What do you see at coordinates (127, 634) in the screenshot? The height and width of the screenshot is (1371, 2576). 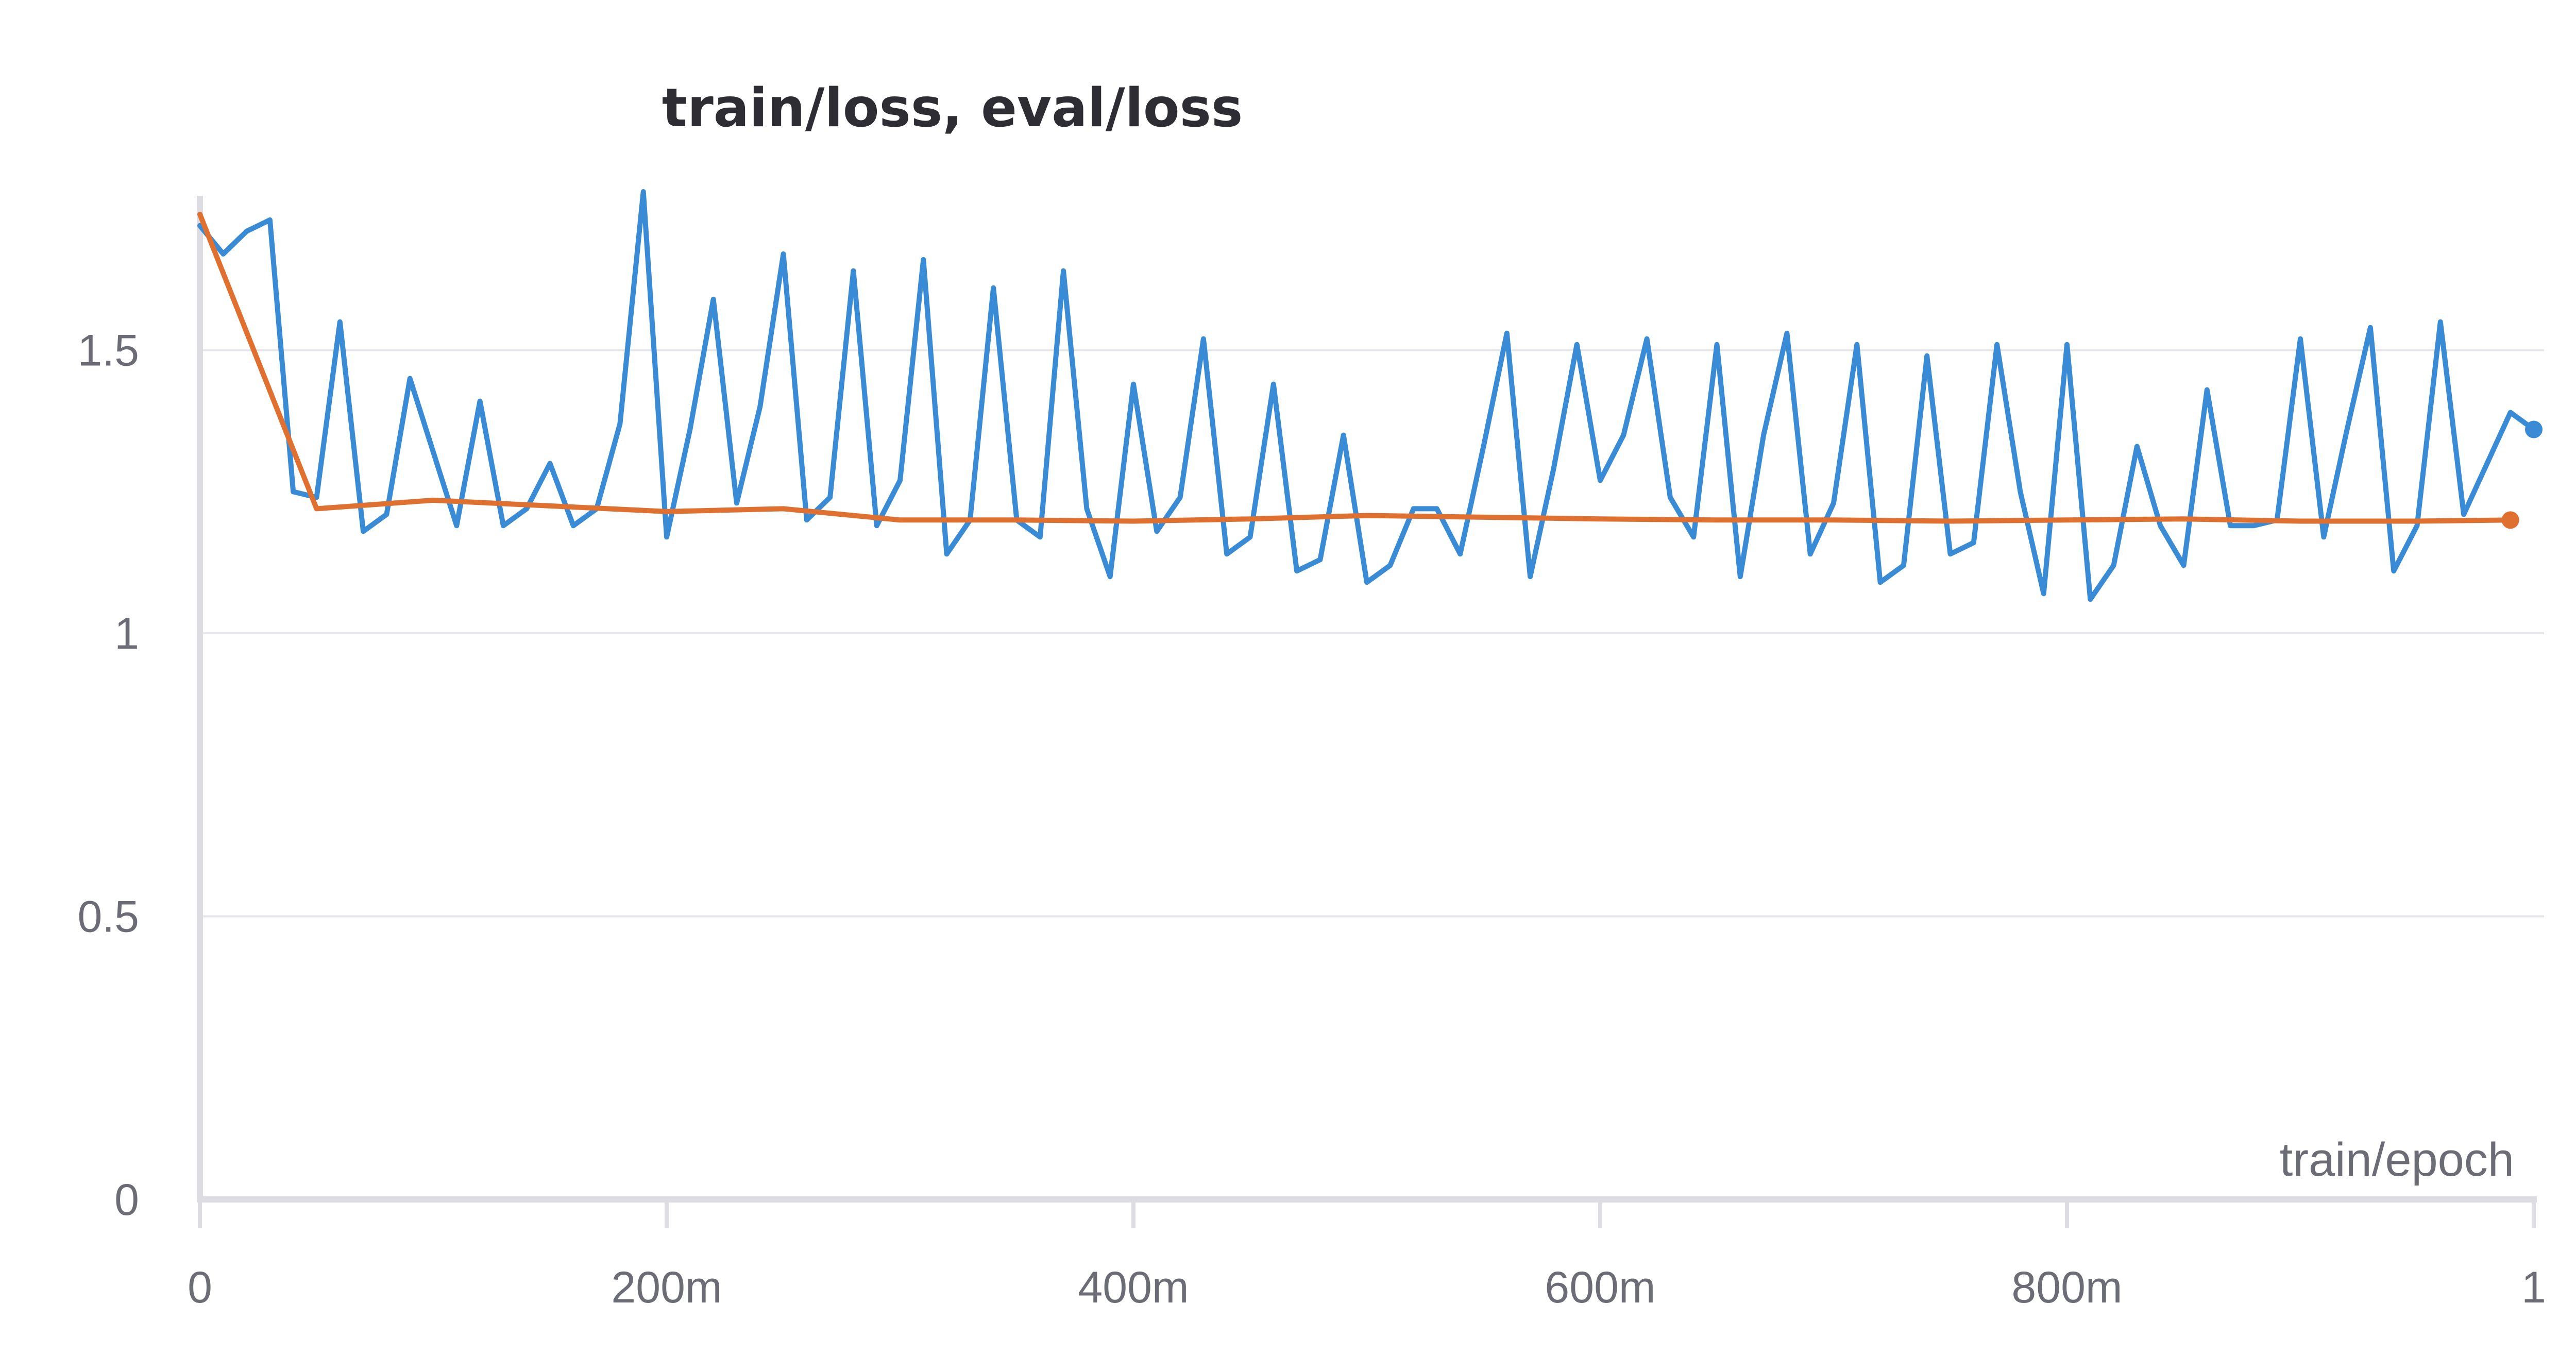 I see `y-tick-label: 1` at bounding box center [127, 634].